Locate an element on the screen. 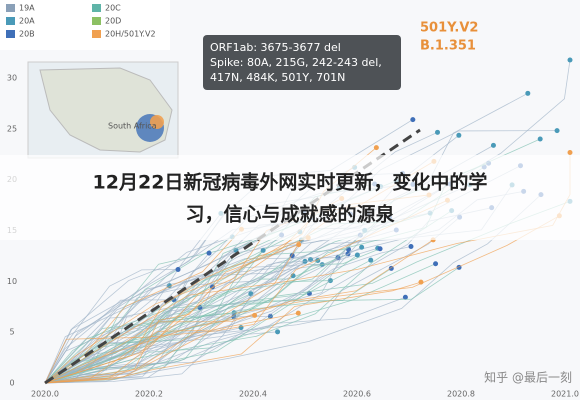  x-axis: 2020.0 2020.2 2020.4 2020.6 2020.8 2021.0 is located at coordinates (305, 394).